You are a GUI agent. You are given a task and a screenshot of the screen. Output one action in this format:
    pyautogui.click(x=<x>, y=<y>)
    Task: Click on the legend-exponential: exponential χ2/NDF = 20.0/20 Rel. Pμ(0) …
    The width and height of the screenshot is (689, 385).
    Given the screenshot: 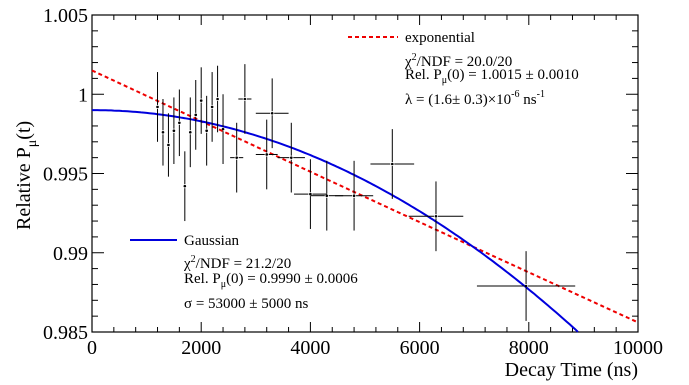 What is the action you would take?
    pyautogui.click(x=463, y=69)
    